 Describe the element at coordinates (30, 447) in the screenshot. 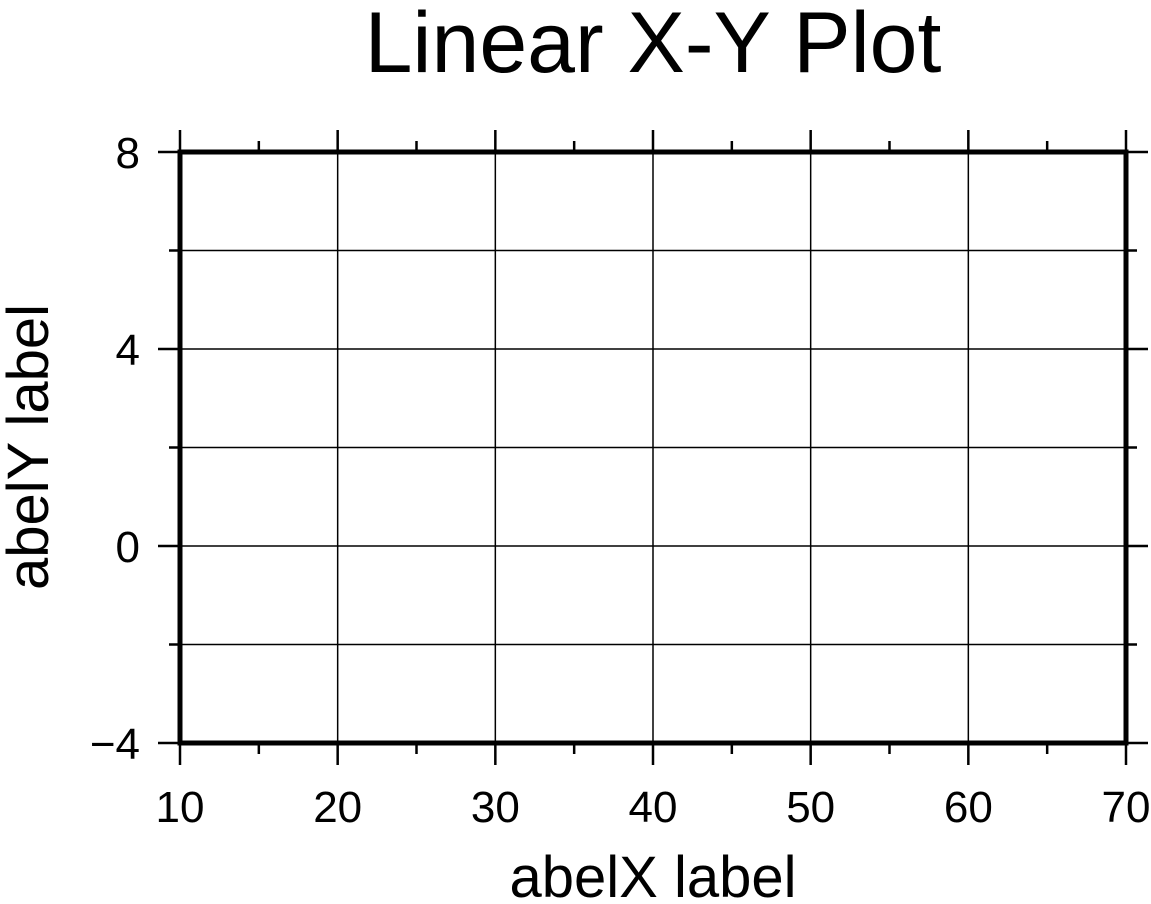

I see `y-axis-label: abelY label` at that location.